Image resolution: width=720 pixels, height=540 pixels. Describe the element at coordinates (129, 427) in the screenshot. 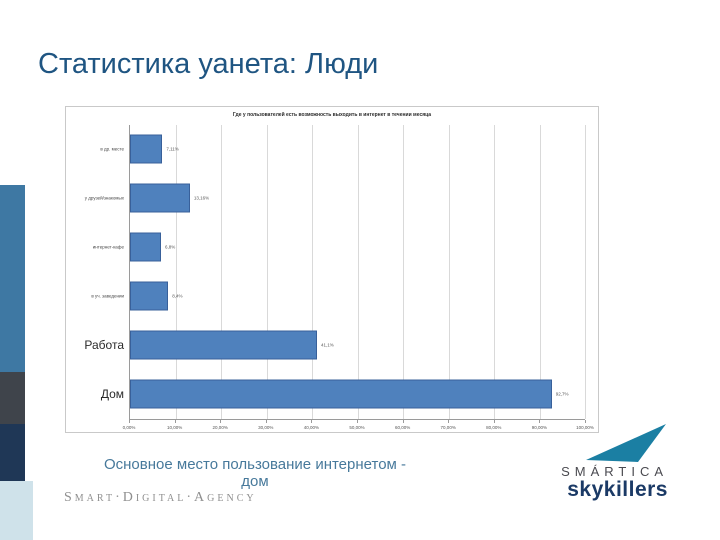

I see `x-tick-label: 0,00%` at that location.